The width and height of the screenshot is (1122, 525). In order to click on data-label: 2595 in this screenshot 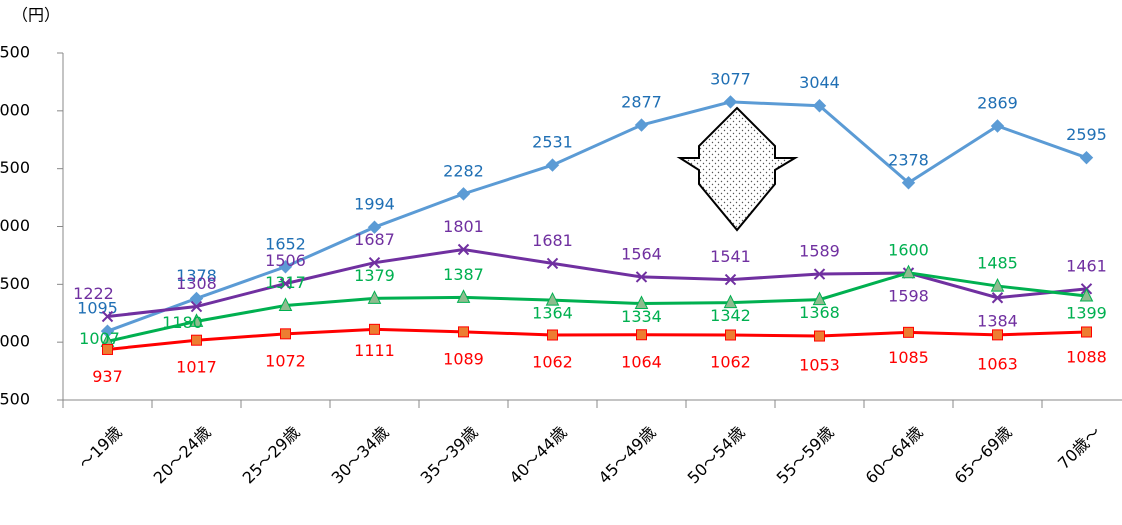, I will do `click(1086, 134)`.